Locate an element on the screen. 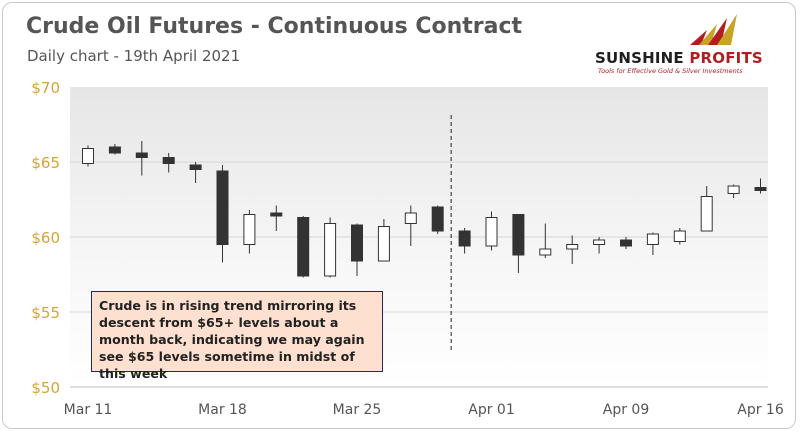 The width and height of the screenshot is (800, 433). logo-bars-icon is located at coordinates (713, 29).